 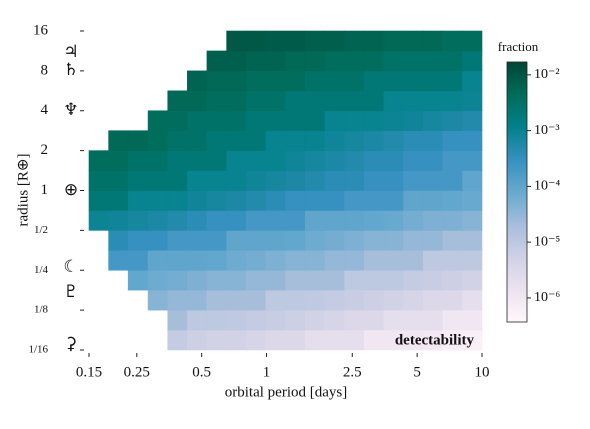 I want to click on y-tick-label: 1/8, so click(x=41, y=310).